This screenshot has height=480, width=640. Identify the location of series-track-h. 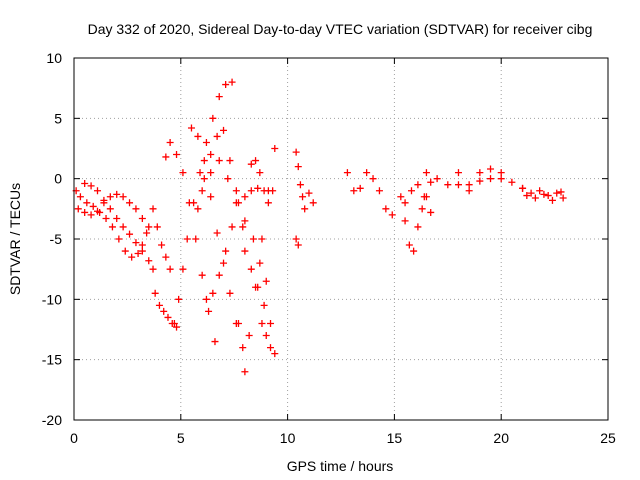
(233, 238).